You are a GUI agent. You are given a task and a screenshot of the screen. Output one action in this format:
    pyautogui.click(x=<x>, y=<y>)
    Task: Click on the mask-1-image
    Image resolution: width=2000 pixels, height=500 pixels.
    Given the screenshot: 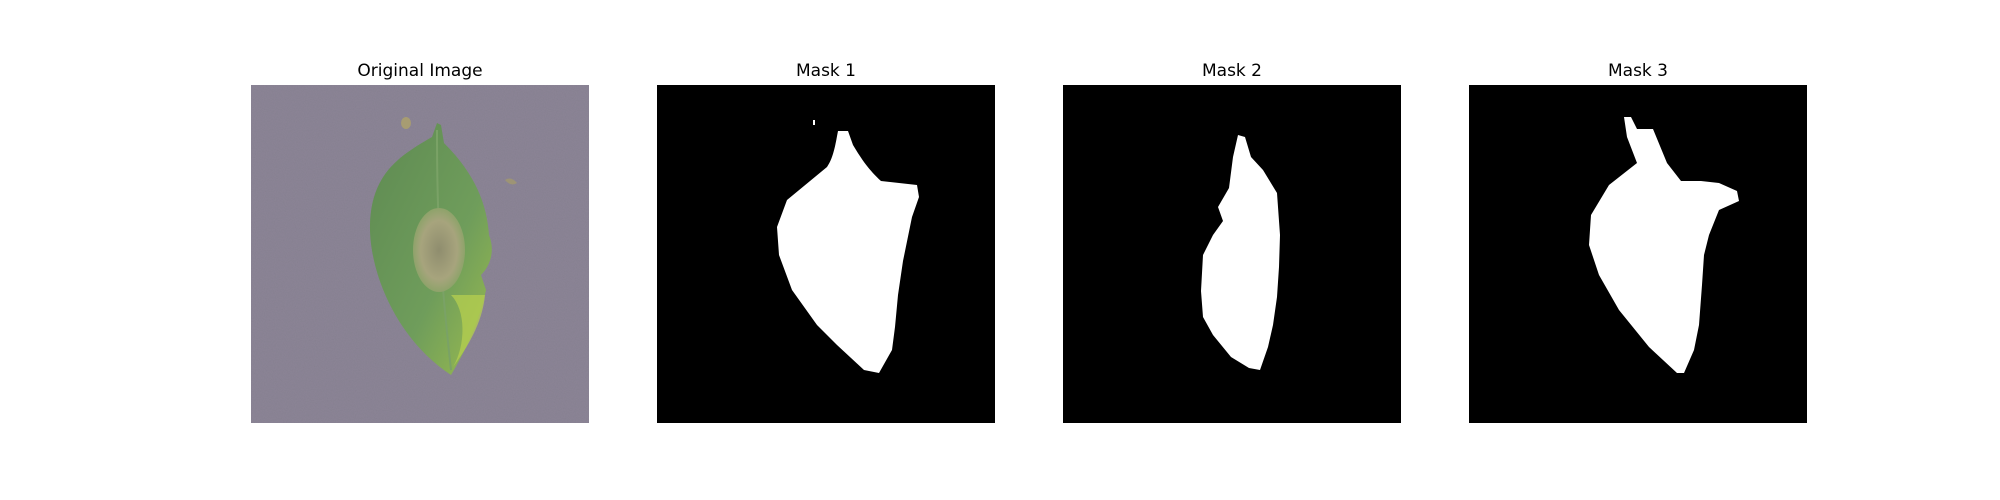 What is the action you would take?
    pyautogui.click(x=826, y=254)
    